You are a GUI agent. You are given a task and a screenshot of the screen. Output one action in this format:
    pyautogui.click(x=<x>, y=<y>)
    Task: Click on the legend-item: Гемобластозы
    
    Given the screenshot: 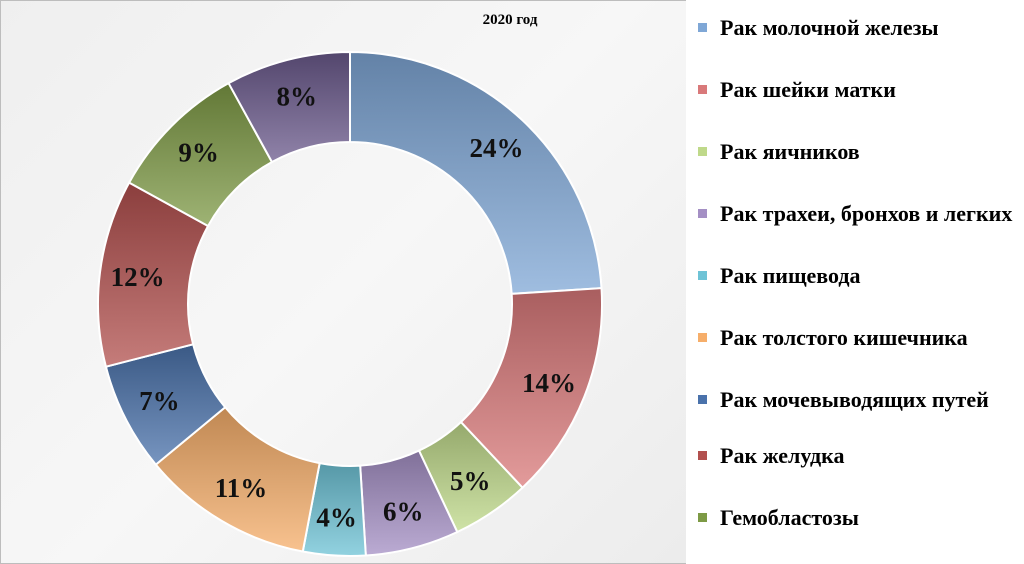 What is the action you would take?
    pyautogui.click(x=858, y=517)
    